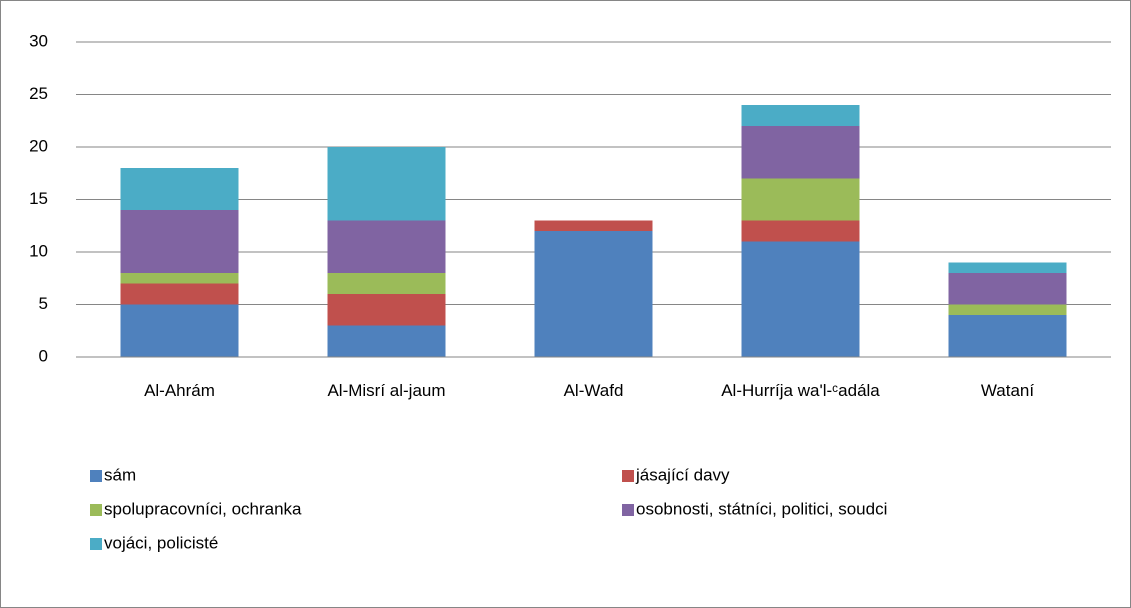  I want to click on x-tick-label: Al-Ahrám, so click(179, 390).